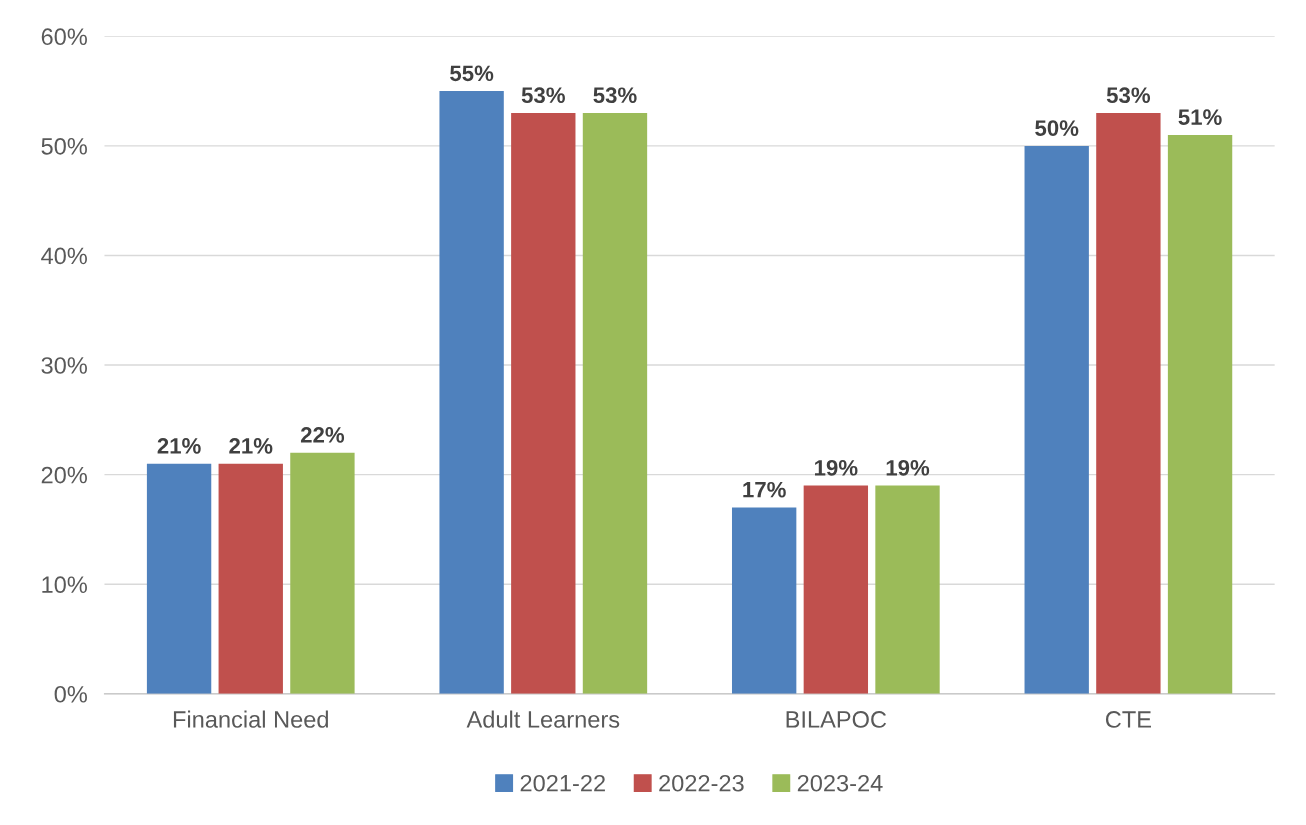 This screenshot has width=1306, height=825. I want to click on y-tick-label: 10%, so click(64, 585).